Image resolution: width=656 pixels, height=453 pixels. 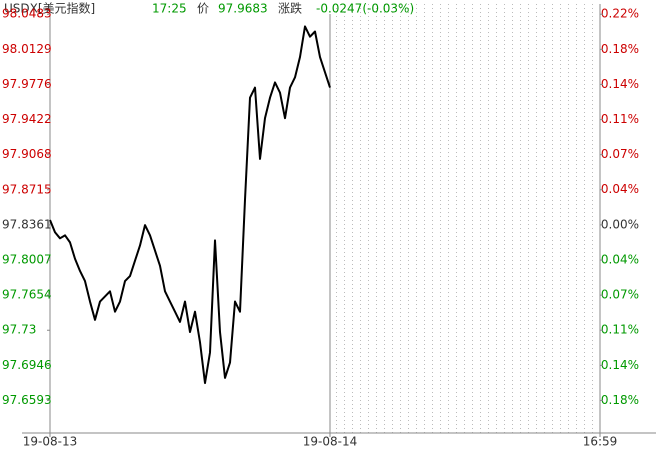 What do you see at coordinates (27, 400) in the screenshot?
I see `y-tick-label: 97.6593` at bounding box center [27, 400].